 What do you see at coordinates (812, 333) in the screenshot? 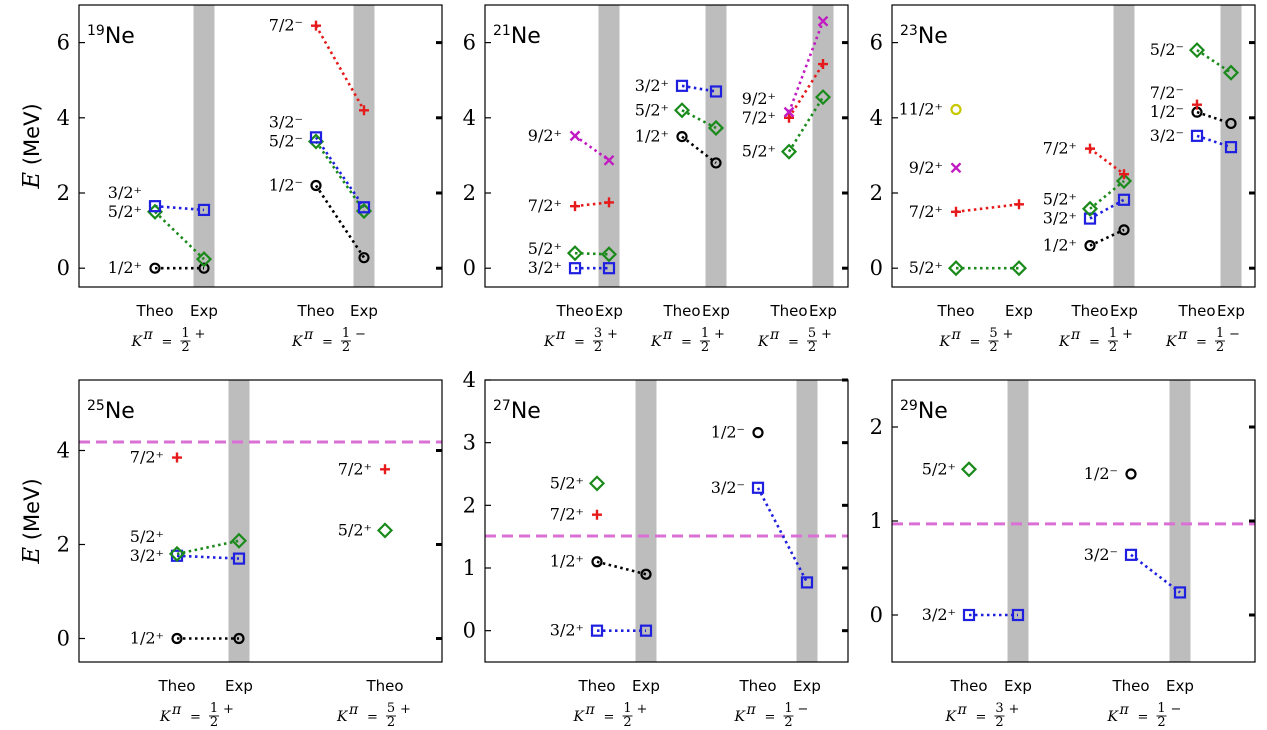
I see `svg-text: 5` at bounding box center [812, 333].